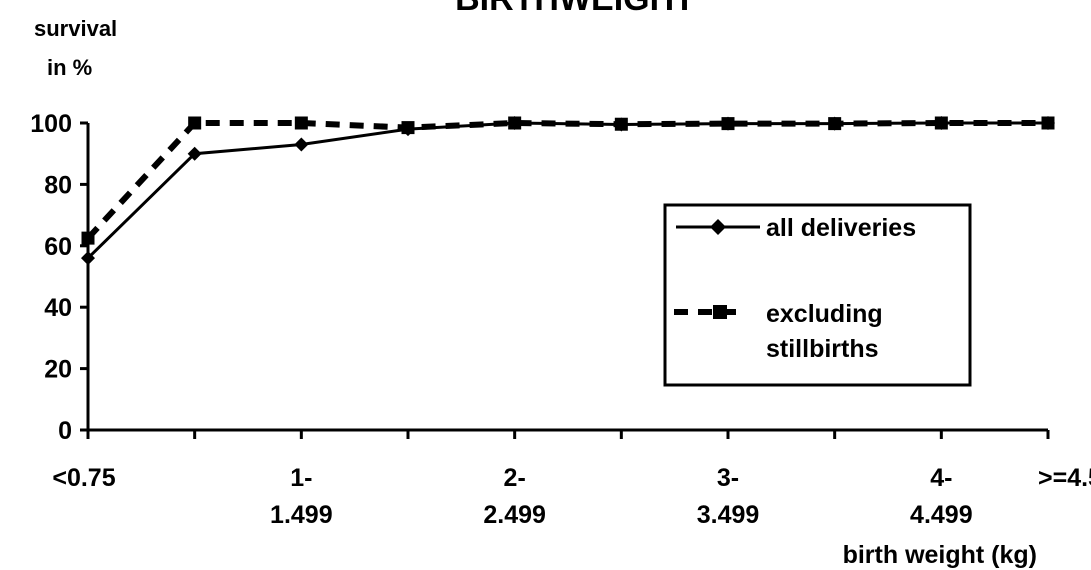 This screenshot has width=1091, height=570. What do you see at coordinates (941, 515) in the screenshot?
I see `x-tick-label: 4.499` at bounding box center [941, 515].